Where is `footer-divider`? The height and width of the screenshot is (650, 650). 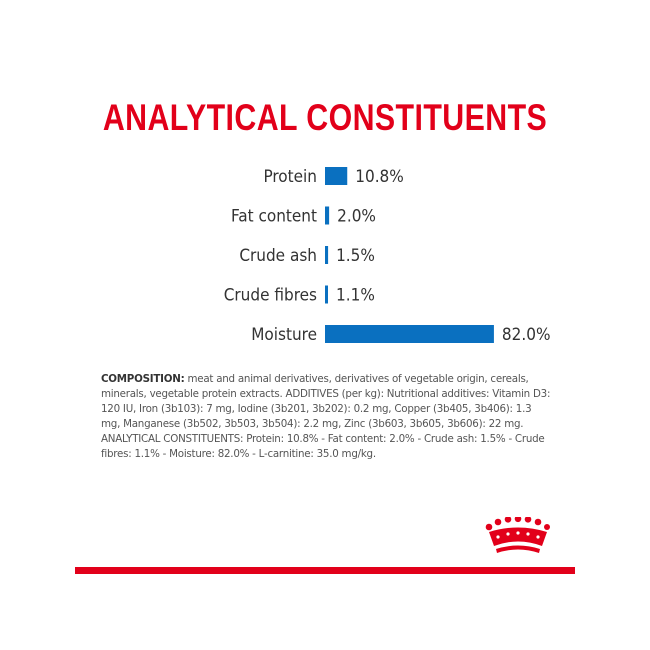
footer-divider is located at coordinates (325, 570).